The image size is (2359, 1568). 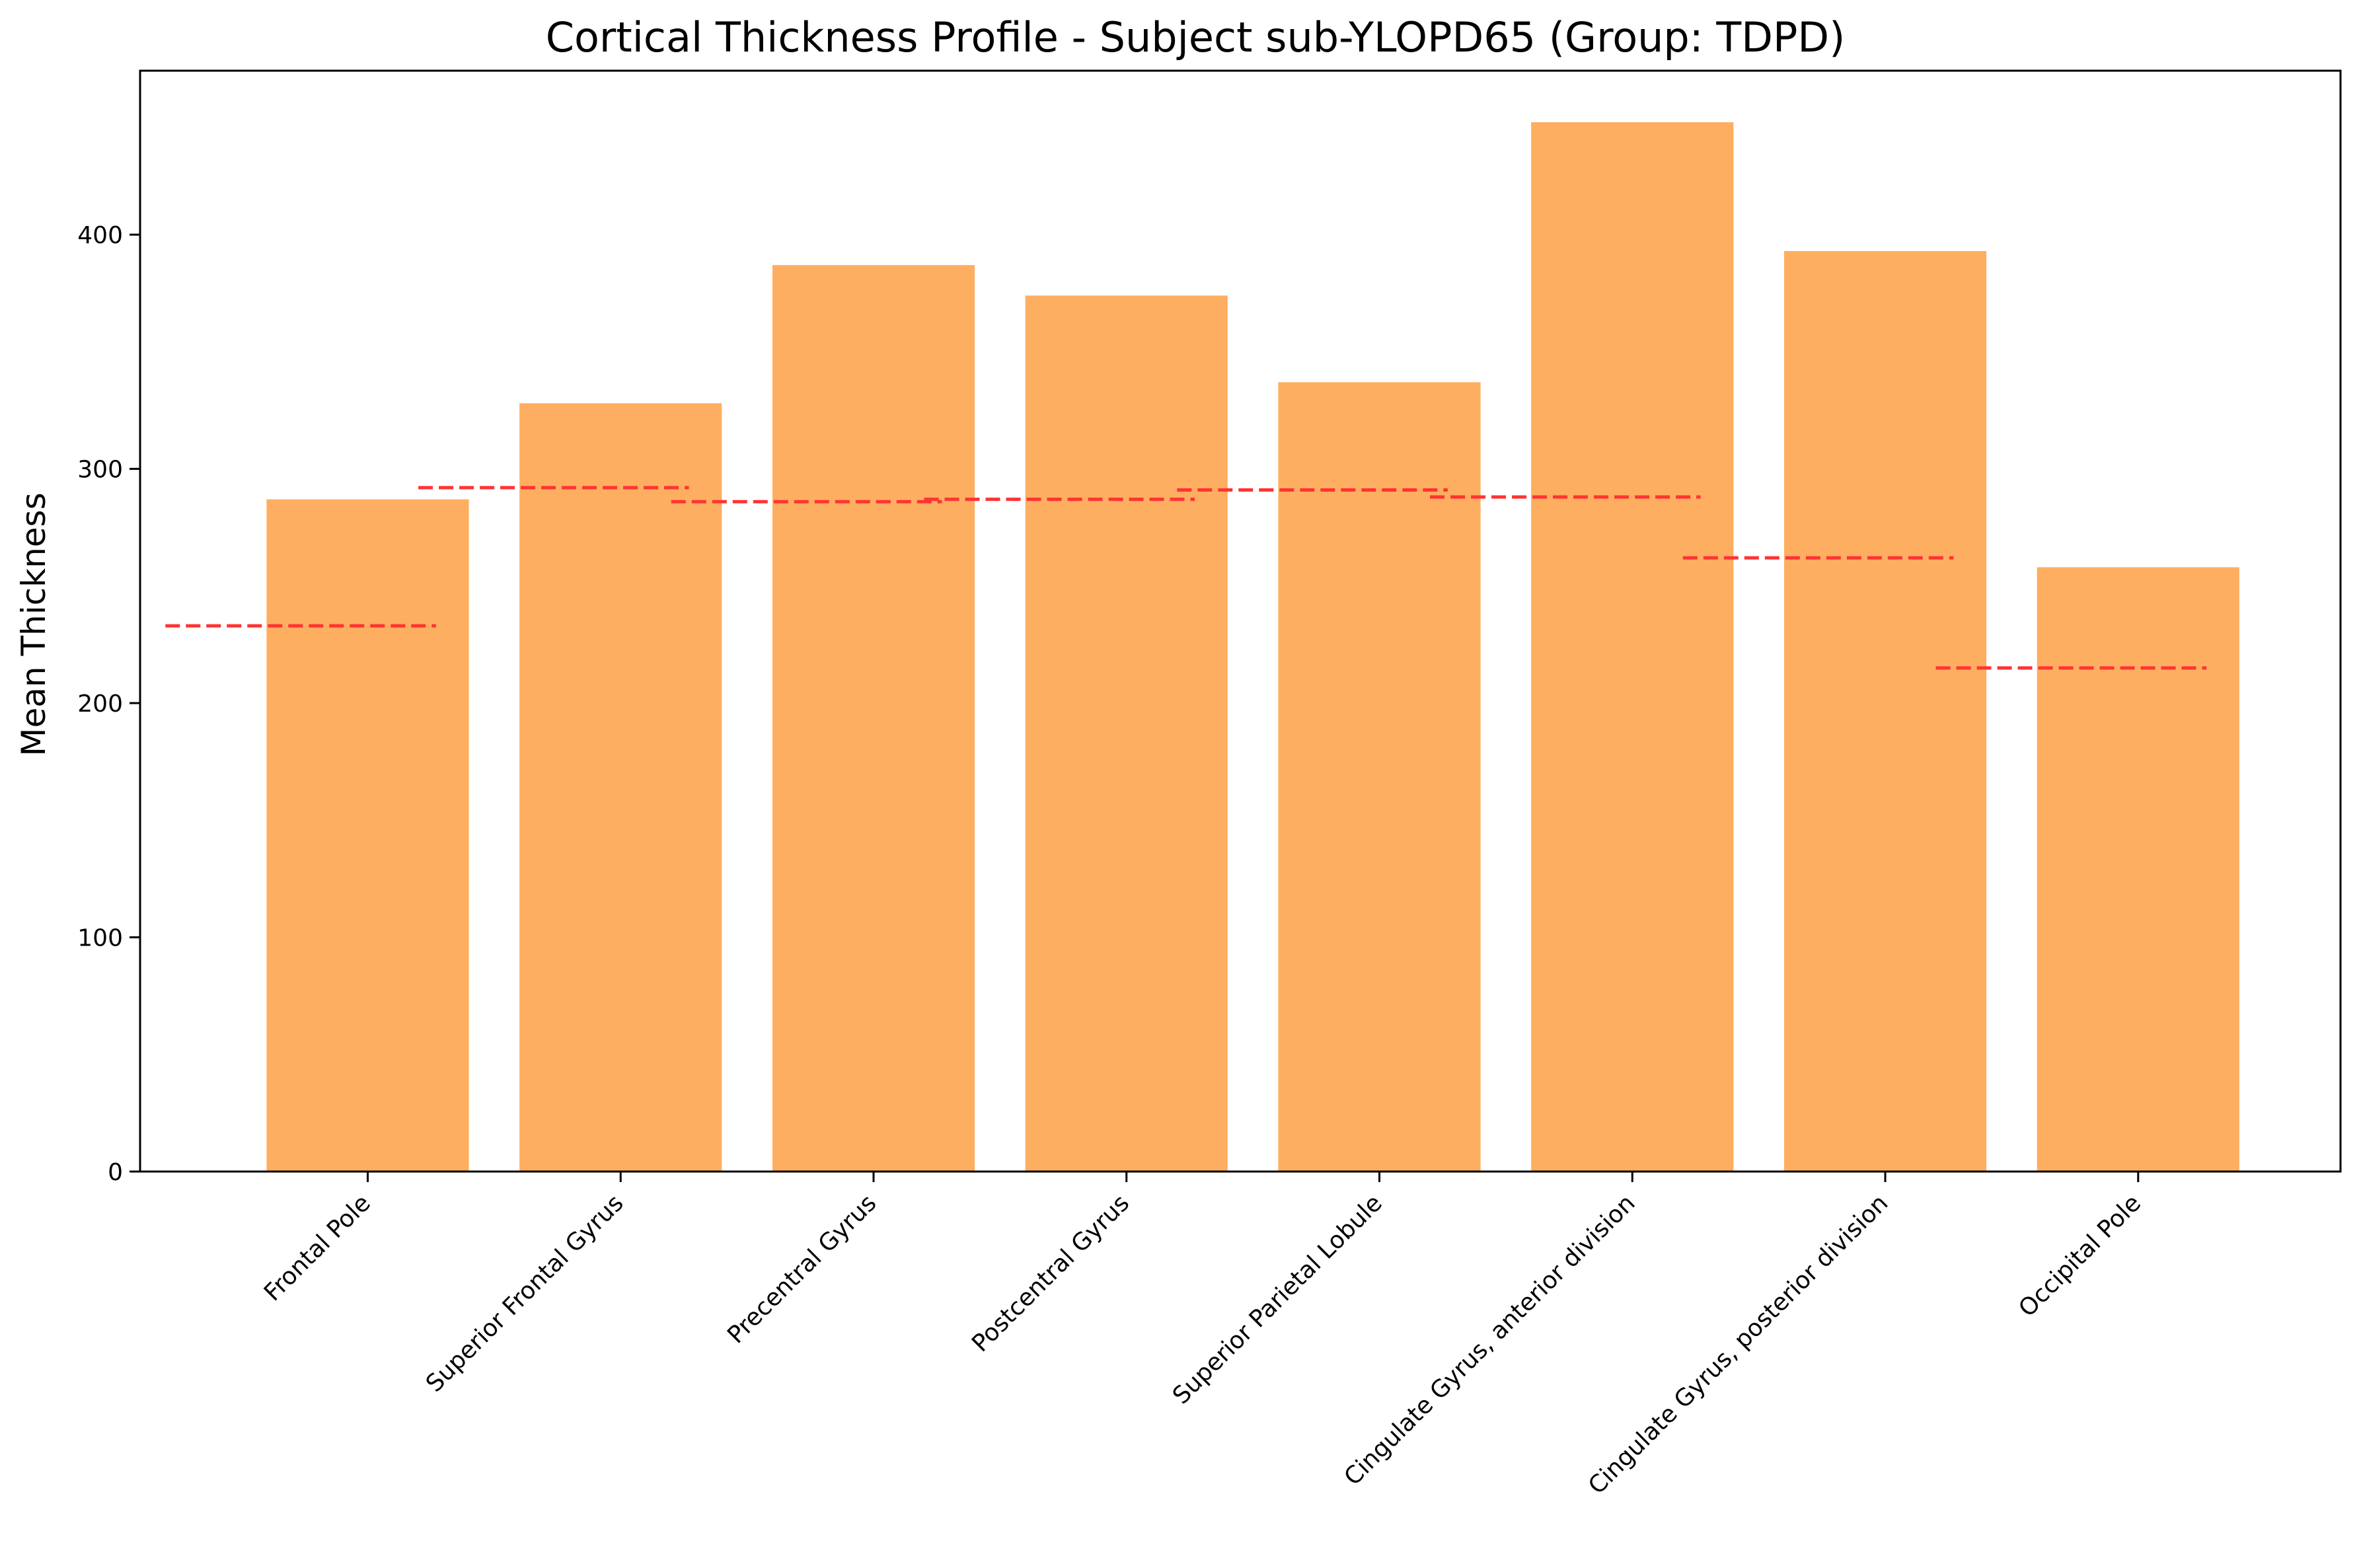 I want to click on y-axis-label: Mean Thickness, so click(x=34, y=624).